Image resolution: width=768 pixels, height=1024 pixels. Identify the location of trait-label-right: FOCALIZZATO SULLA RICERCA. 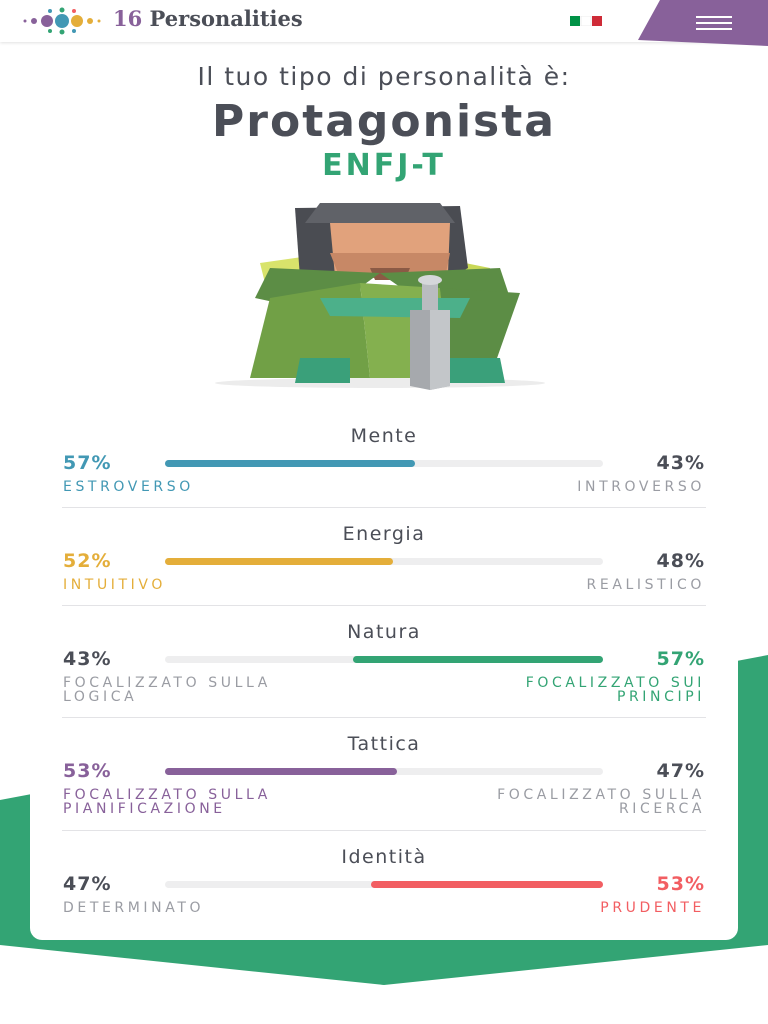
(601, 802).